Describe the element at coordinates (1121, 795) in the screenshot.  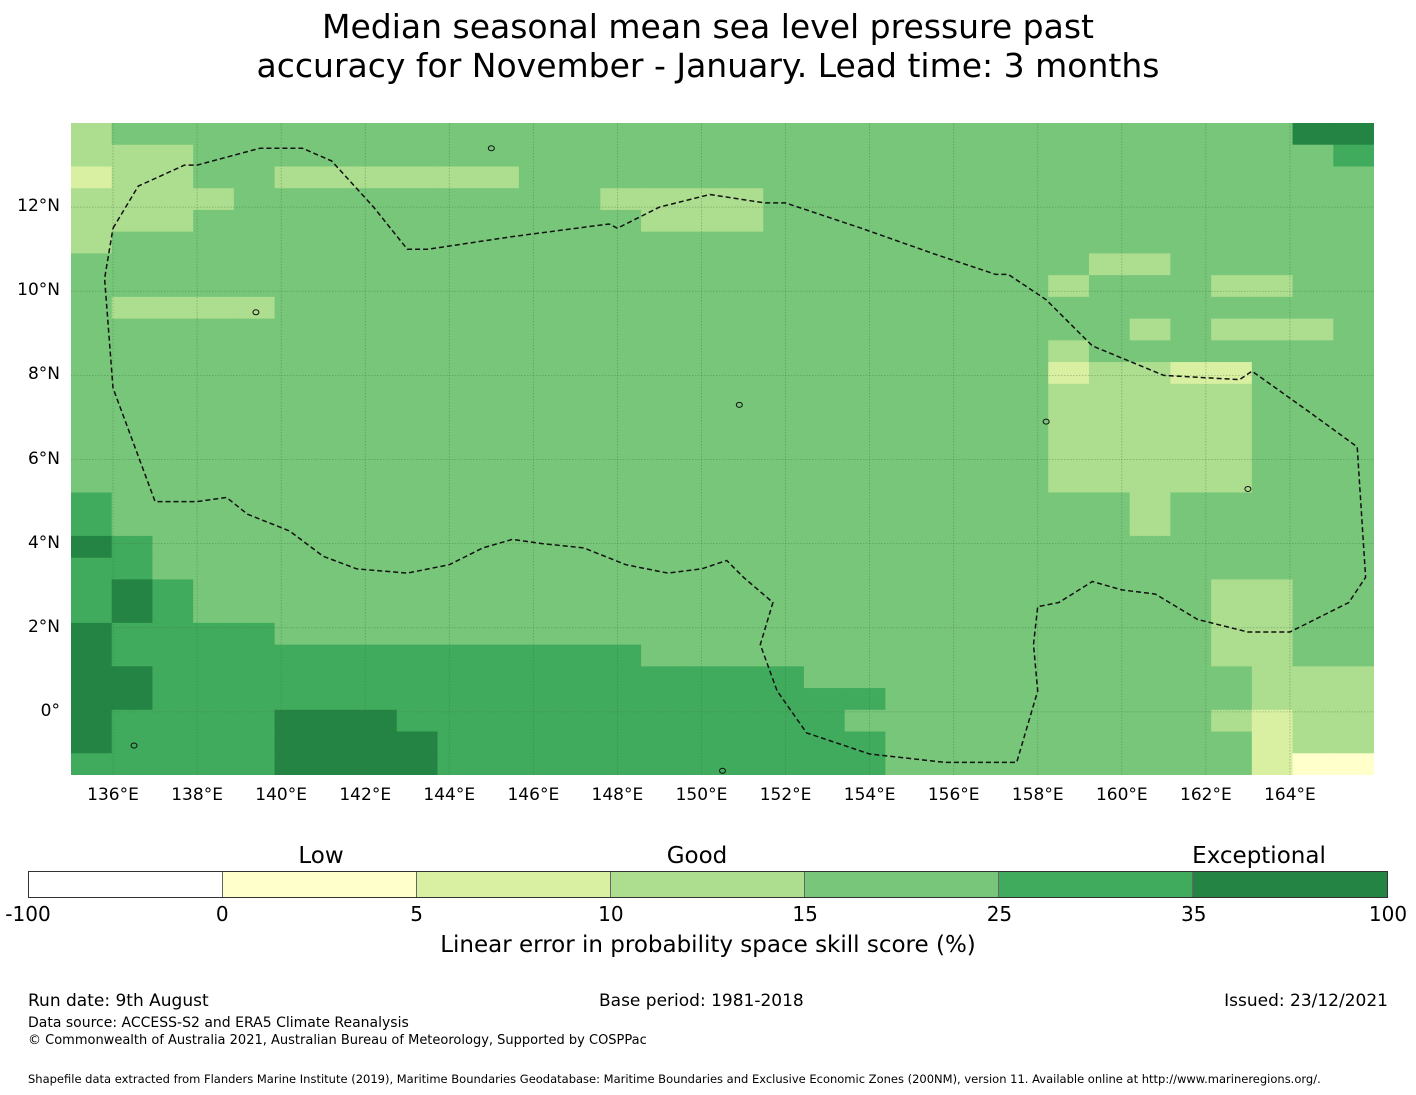
I see `longitude-tick-label: 160°E` at that location.